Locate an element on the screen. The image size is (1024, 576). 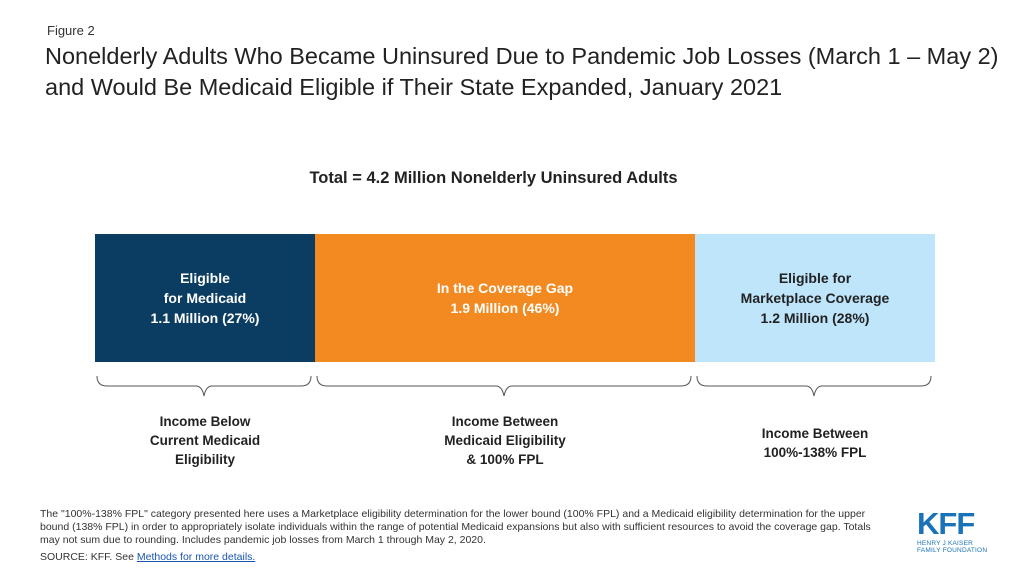
kff-logo: KFF HENRY J KAISER FAMILY FOUNDATION is located at coordinates (954, 530).